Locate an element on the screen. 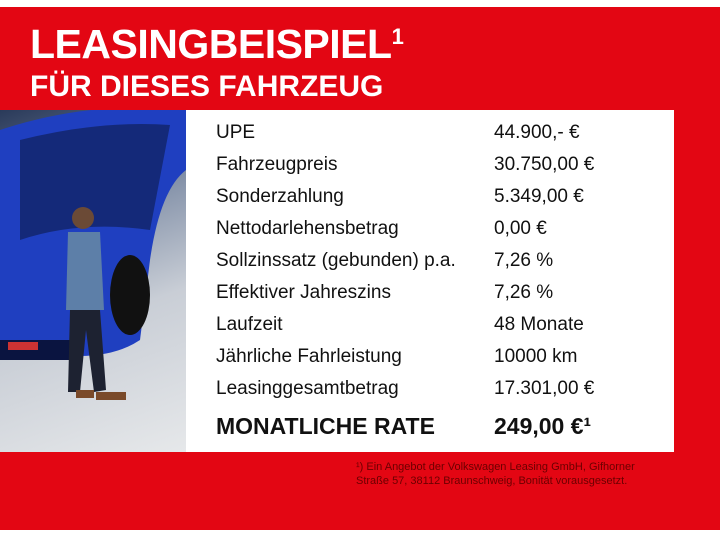 The width and height of the screenshot is (720, 540). detail-row: Nettodarlehensbetrag 0,00 € is located at coordinates (381, 228).